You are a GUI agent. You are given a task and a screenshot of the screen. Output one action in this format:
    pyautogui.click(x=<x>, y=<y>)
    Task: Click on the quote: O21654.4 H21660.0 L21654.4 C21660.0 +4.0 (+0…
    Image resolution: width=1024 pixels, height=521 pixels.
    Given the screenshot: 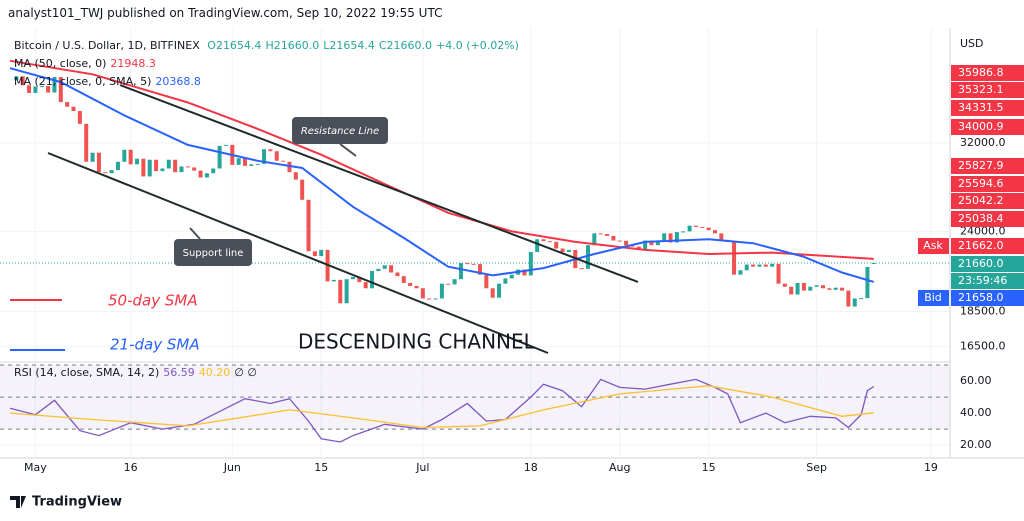 What is the action you would take?
    pyautogui.click(x=365, y=45)
    